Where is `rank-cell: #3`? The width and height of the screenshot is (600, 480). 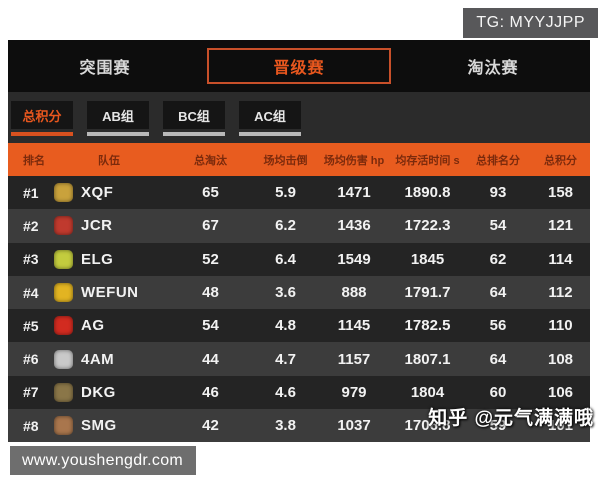 rank-cell: #3 is located at coordinates (31, 259).